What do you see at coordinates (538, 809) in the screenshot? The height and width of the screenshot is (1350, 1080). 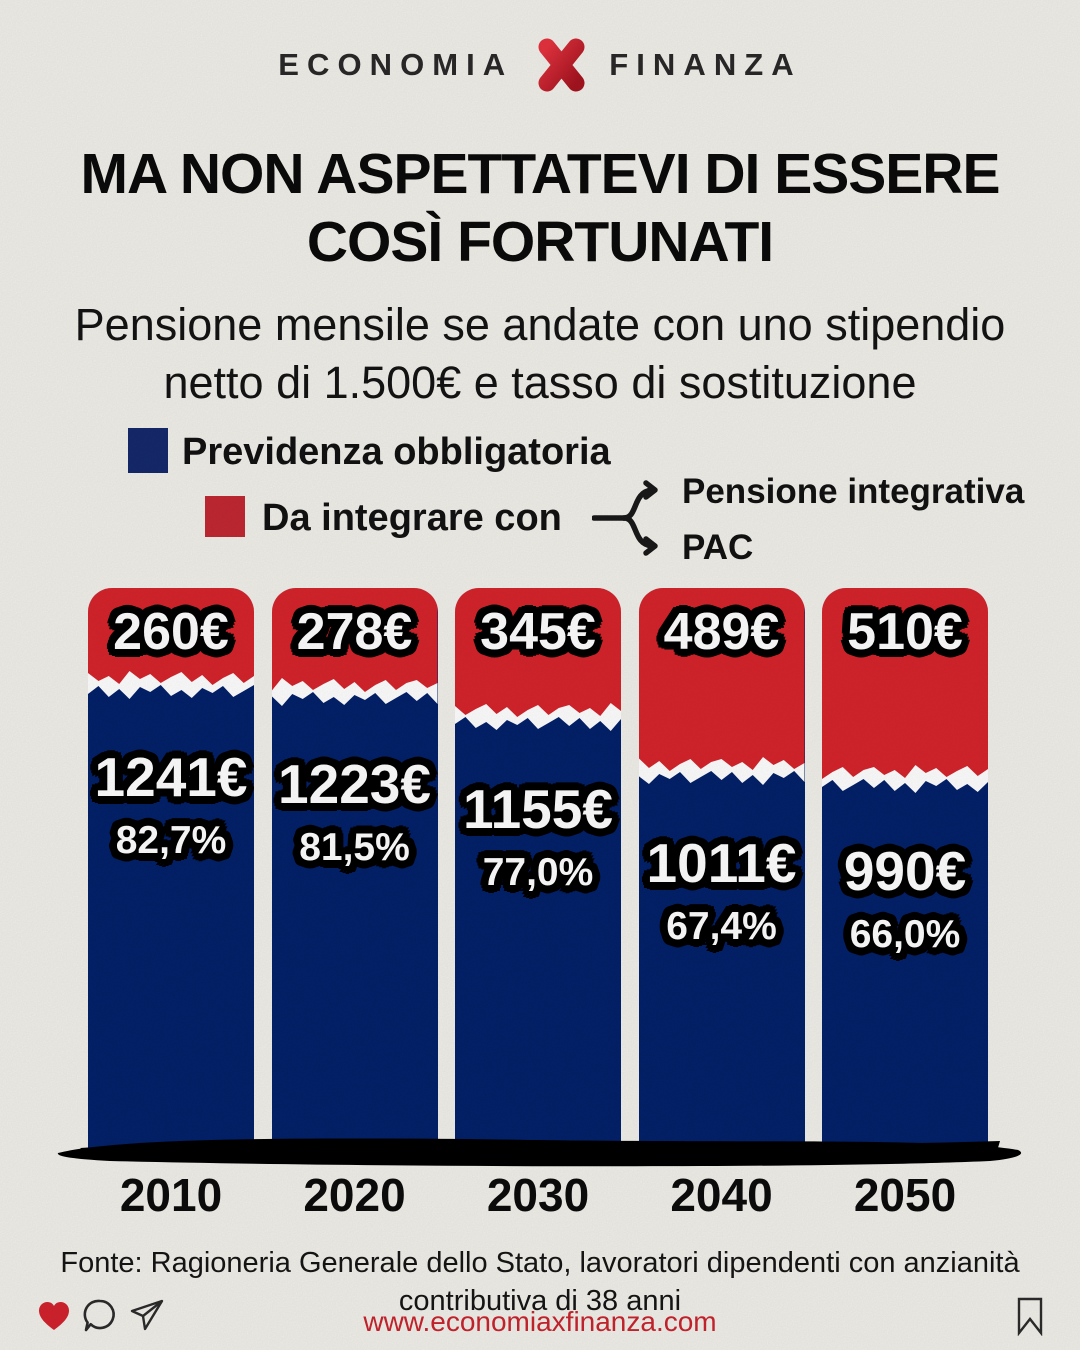 I see `bar-main-value: 1155€` at bounding box center [538, 809].